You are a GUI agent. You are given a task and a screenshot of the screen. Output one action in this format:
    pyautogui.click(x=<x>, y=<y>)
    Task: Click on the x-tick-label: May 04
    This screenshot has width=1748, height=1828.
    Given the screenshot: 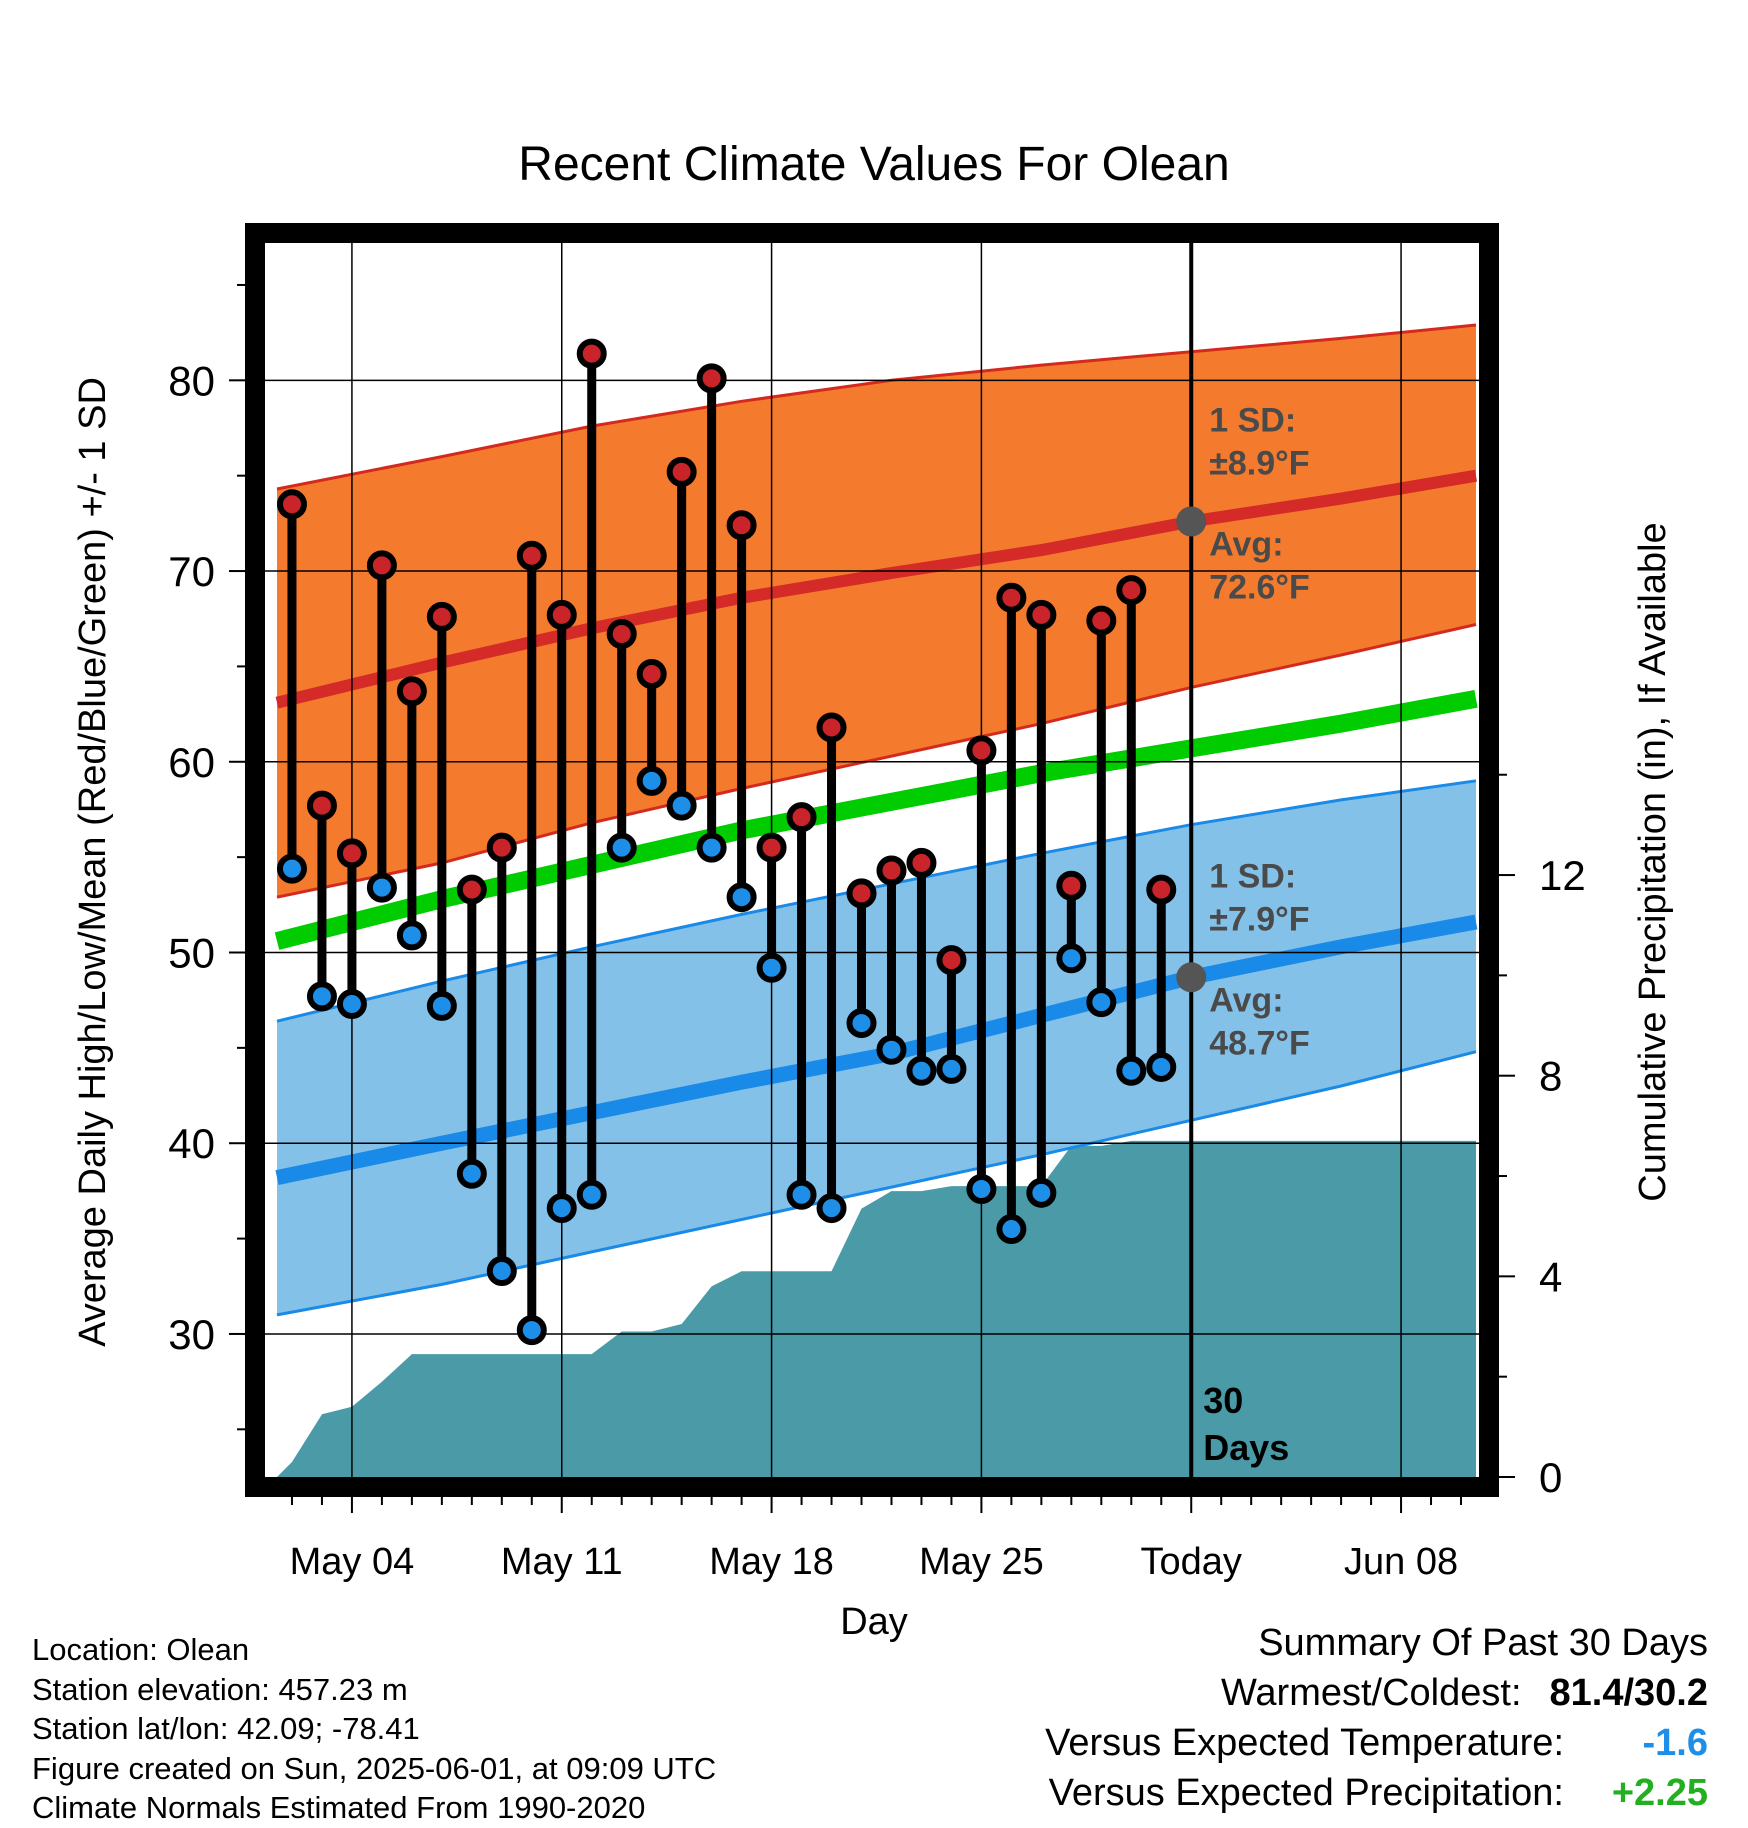 What is the action you would take?
    pyautogui.click(x=352, y=1562)
    